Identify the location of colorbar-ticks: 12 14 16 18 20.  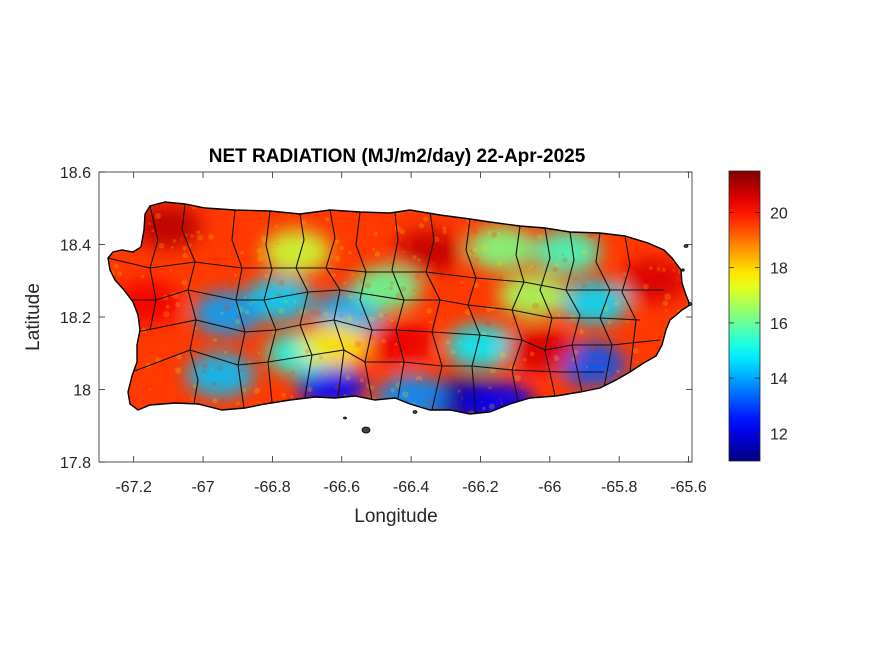
(758, 324).